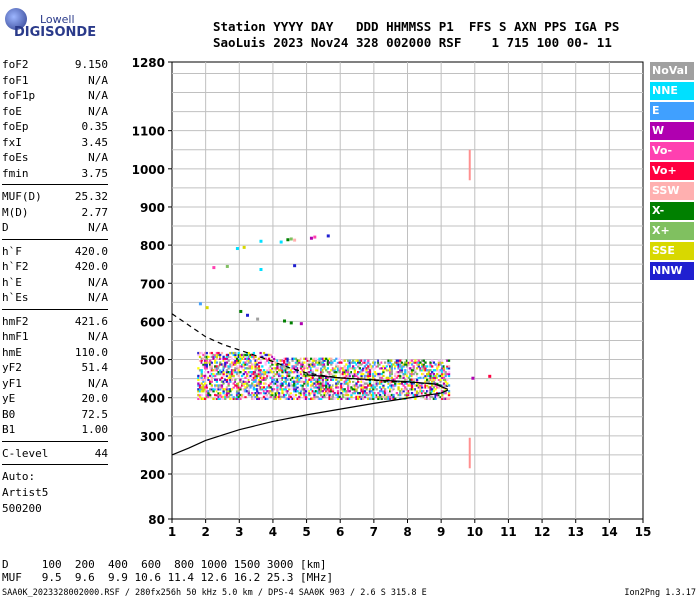 This screenshot has width=700, height=600. I want to click on param-group-2: MUF(D) 25.32 M(D) 2.77 D N/A, so click(55, 212).